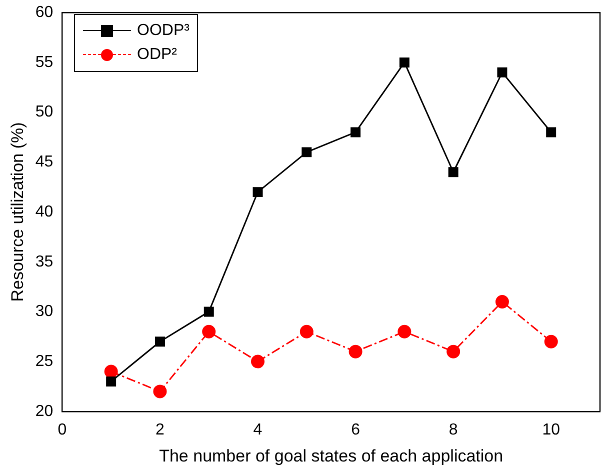 The image size is (614, 473). What do you see at coordinates (44, 13) in the screenshot?
I see `y-tick-label: 60` at bounding box center [44, 13].